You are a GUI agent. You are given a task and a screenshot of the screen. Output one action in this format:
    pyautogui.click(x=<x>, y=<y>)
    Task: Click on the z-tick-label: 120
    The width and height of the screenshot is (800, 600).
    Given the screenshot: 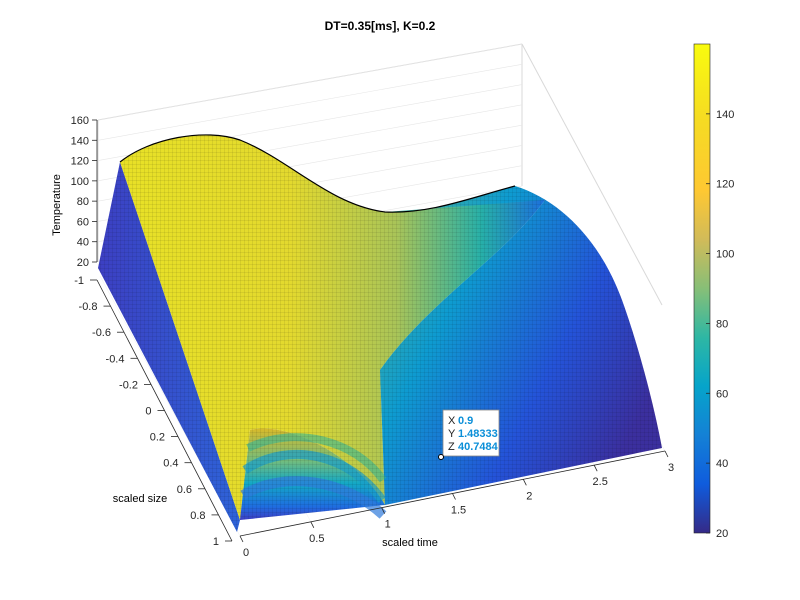 What is the action you would take?
    pyautogui.click(x=80, y=162)
    